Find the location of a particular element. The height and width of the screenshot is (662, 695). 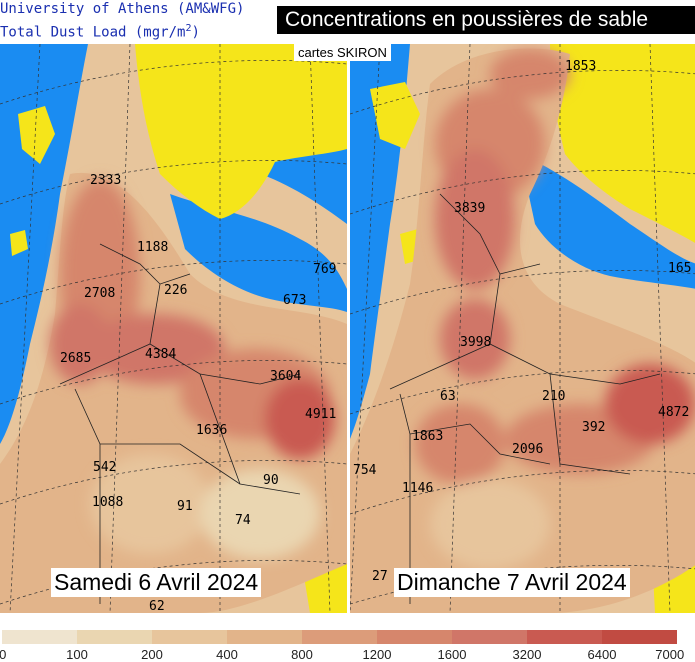

value-label: 542 is located at coordinates (105, 467).